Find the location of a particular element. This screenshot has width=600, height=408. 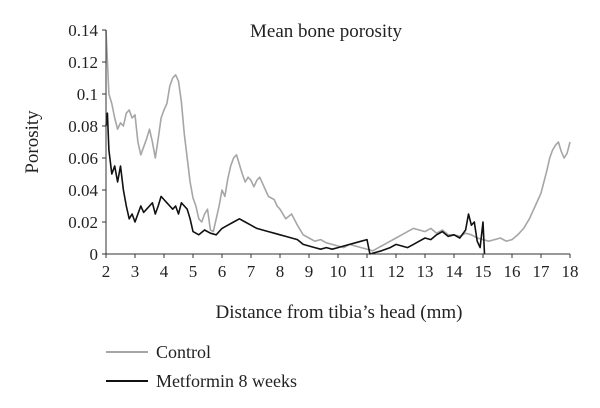

y-tick-label: 0.06 is located at coordinates (83, 158).